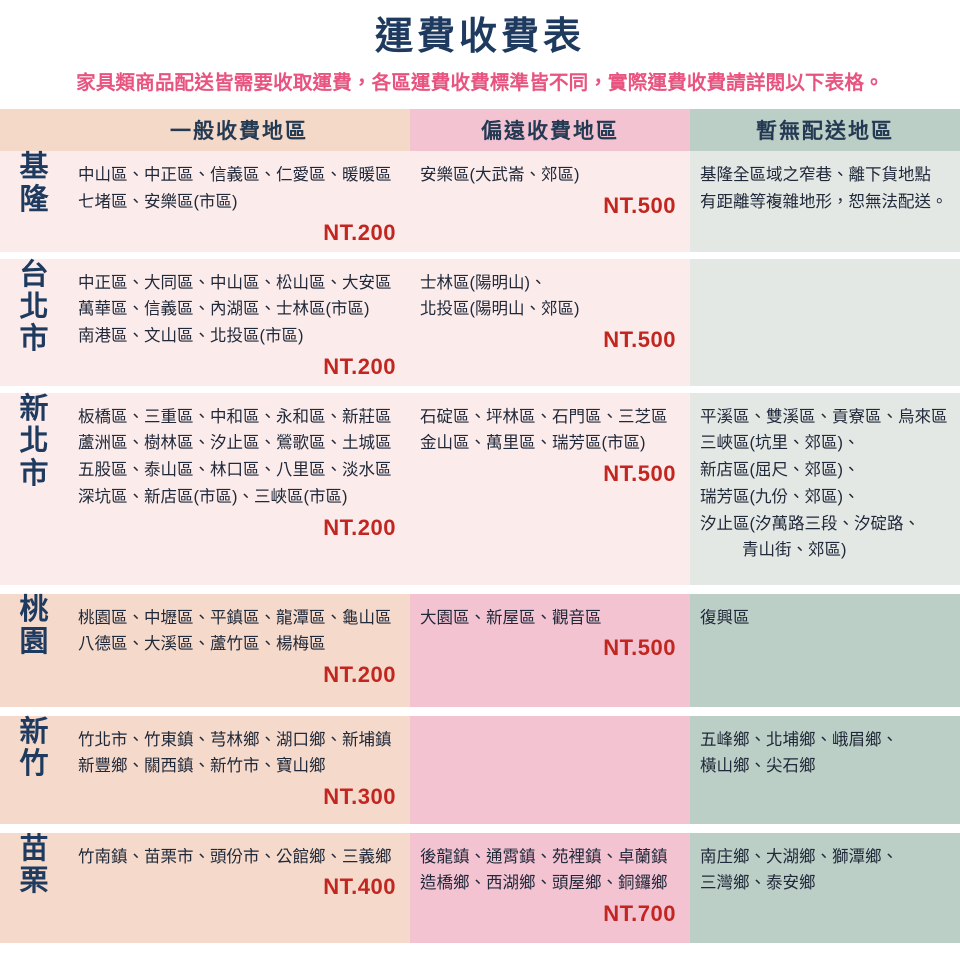 The width and height of the screenshot is (960, 960). Describe the element at coordinates (34, 307) in the screenshot. I see `region-name: 台北市` at that location.